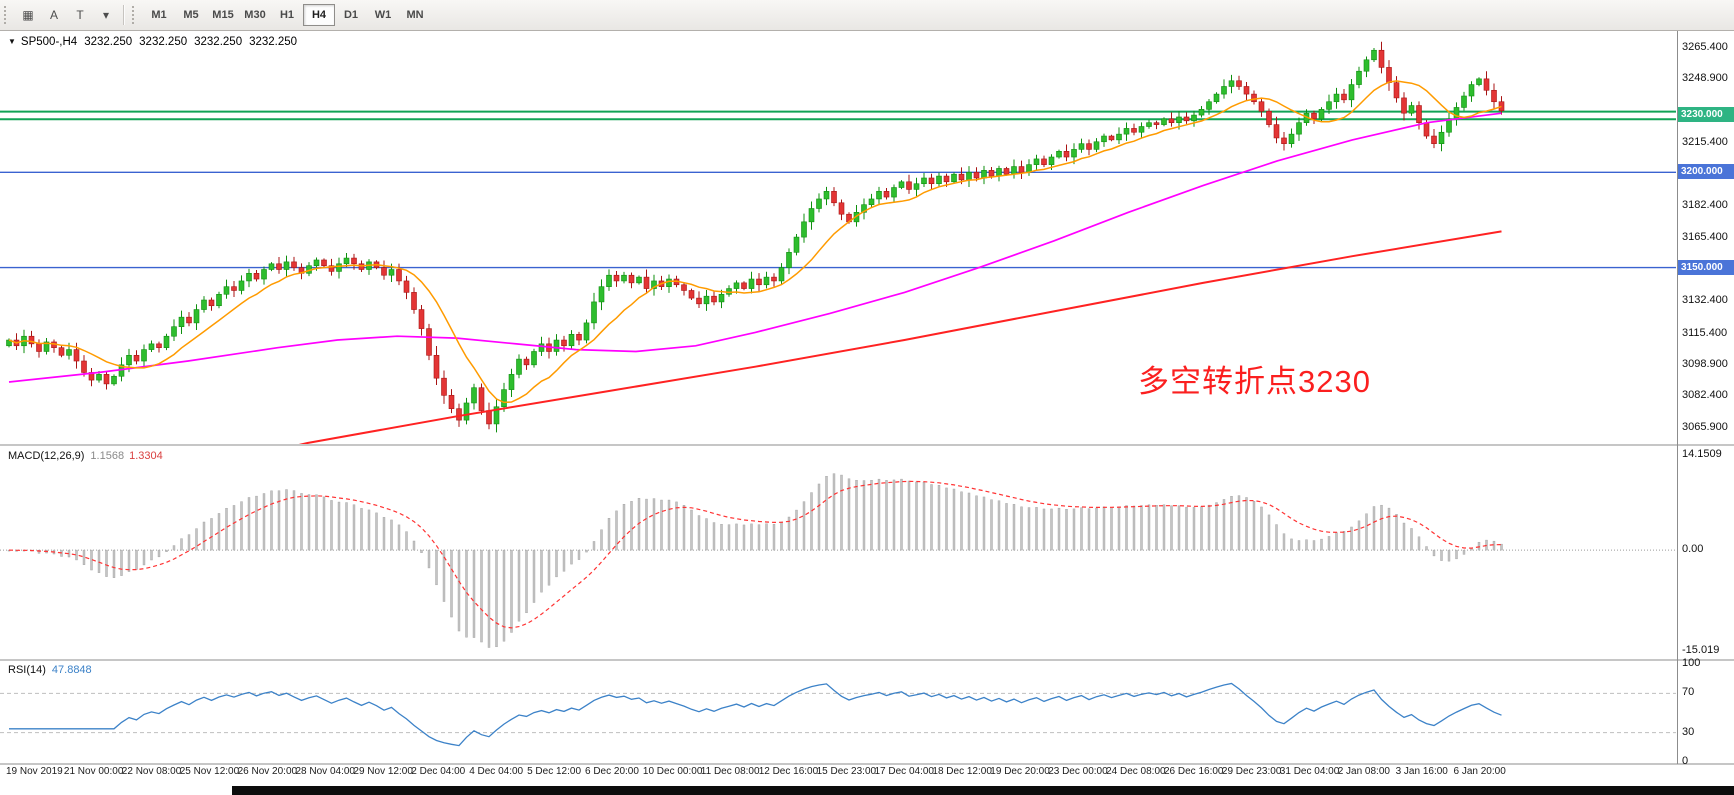 The height and width of the screenshot is (795, 1734). What do you see at coordinates (319, 15) in the screenshot?
I see `timeframe-h4-button: H4` at bounding box center [319, 15].